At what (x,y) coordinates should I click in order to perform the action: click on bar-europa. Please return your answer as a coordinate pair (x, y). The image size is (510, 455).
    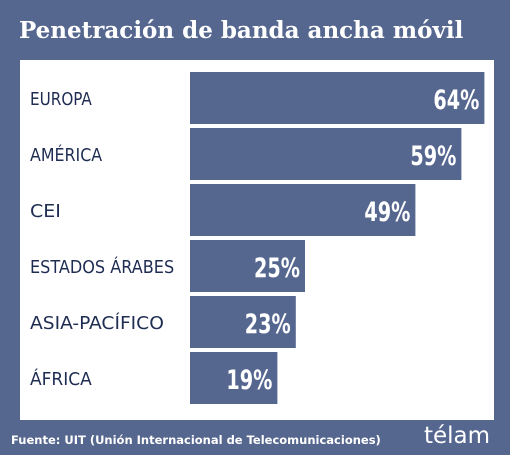
    Looking at the image, I should click on (337, 98).